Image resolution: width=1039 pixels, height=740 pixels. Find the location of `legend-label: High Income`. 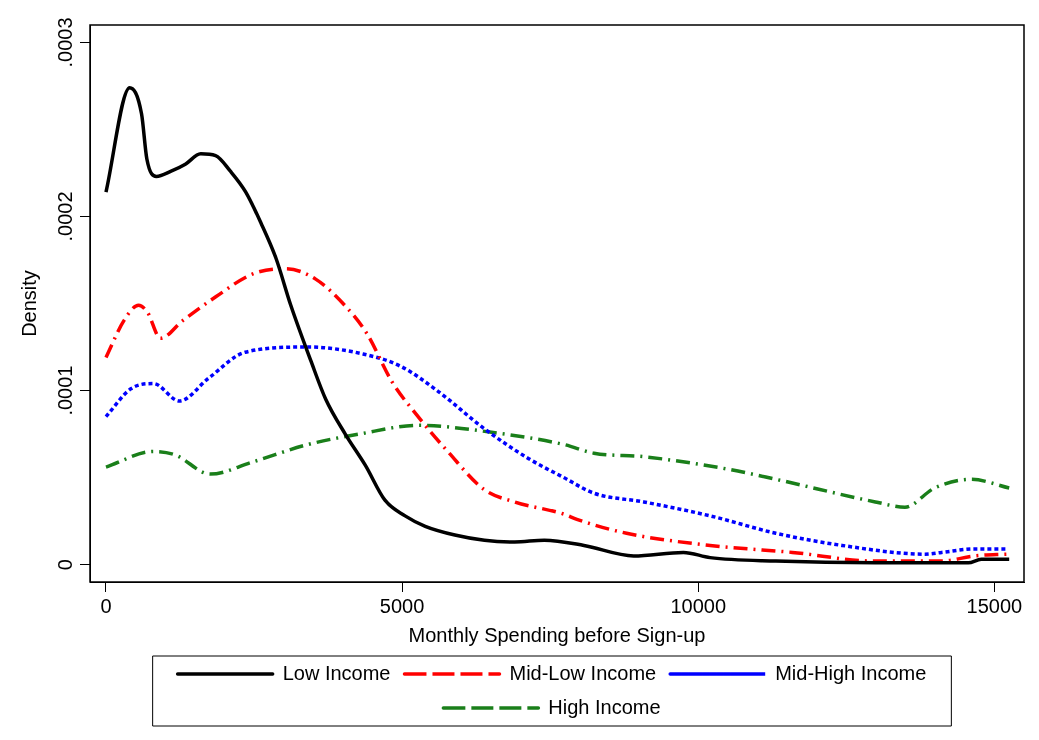

legend-label: High Income is located at coordinates (604, 706).